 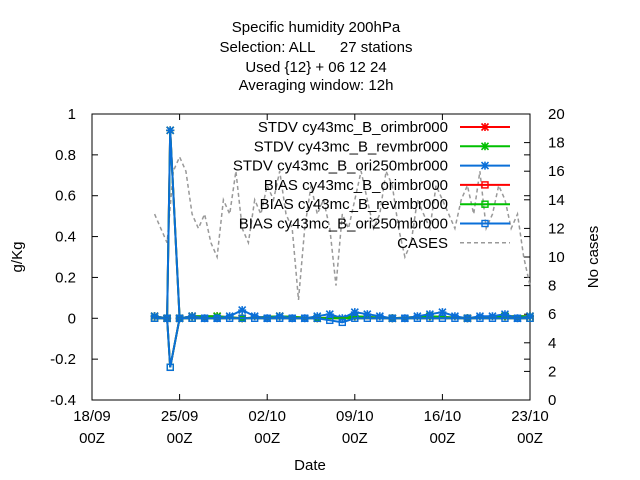 I want to click on y-tick-label: 1, so click(x=72, y=114).